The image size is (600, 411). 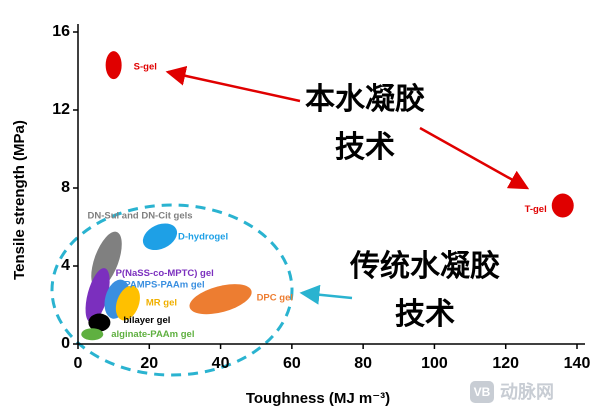 I want to click on data-label: bilayer gel, so click(x=146, y=320).